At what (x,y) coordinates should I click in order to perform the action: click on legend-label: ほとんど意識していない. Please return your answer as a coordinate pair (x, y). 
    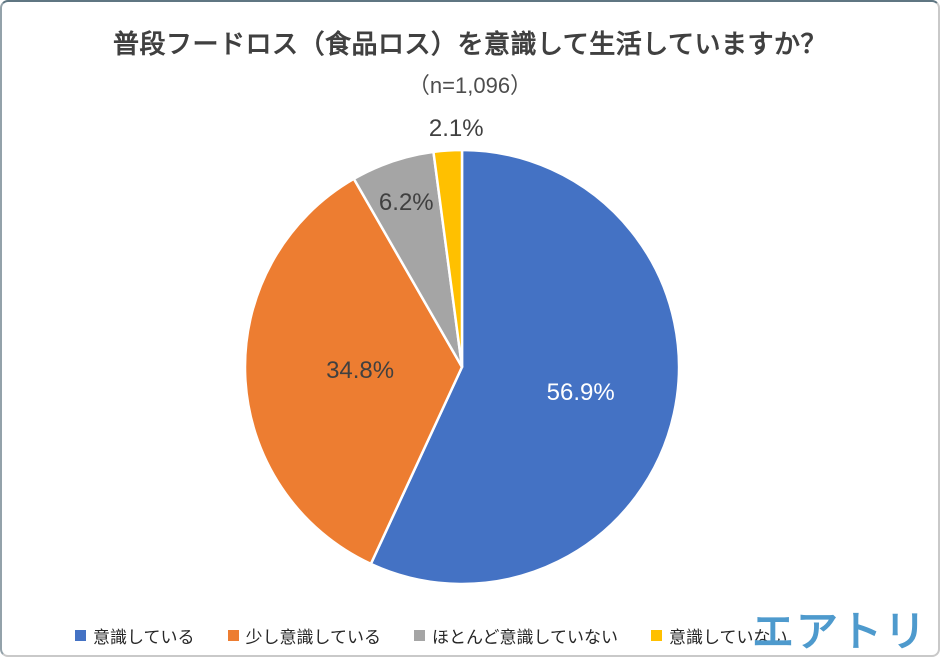
    Looking at the image, I should click on (525, 637).